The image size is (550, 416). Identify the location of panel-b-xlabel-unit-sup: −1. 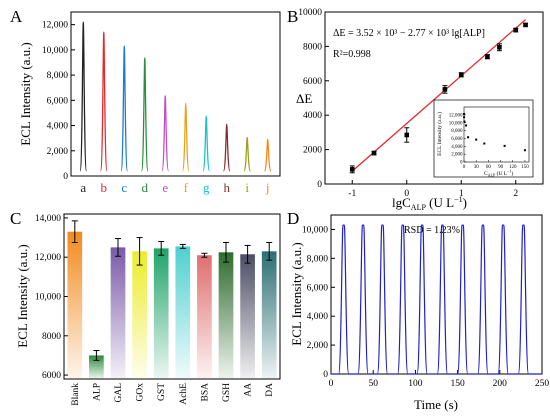
(458, 199).